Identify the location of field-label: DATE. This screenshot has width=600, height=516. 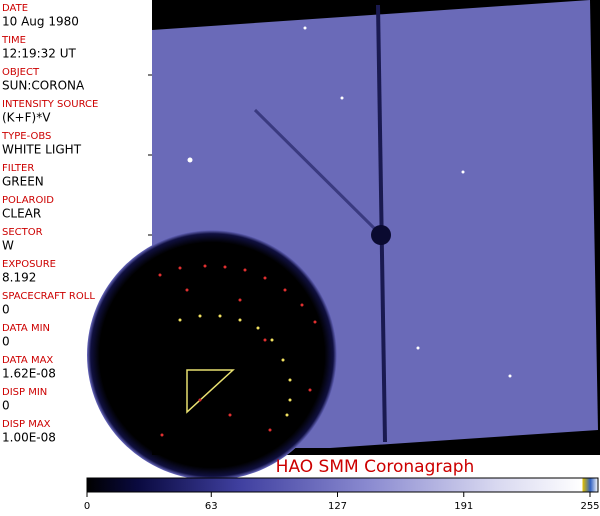
(15, 8).